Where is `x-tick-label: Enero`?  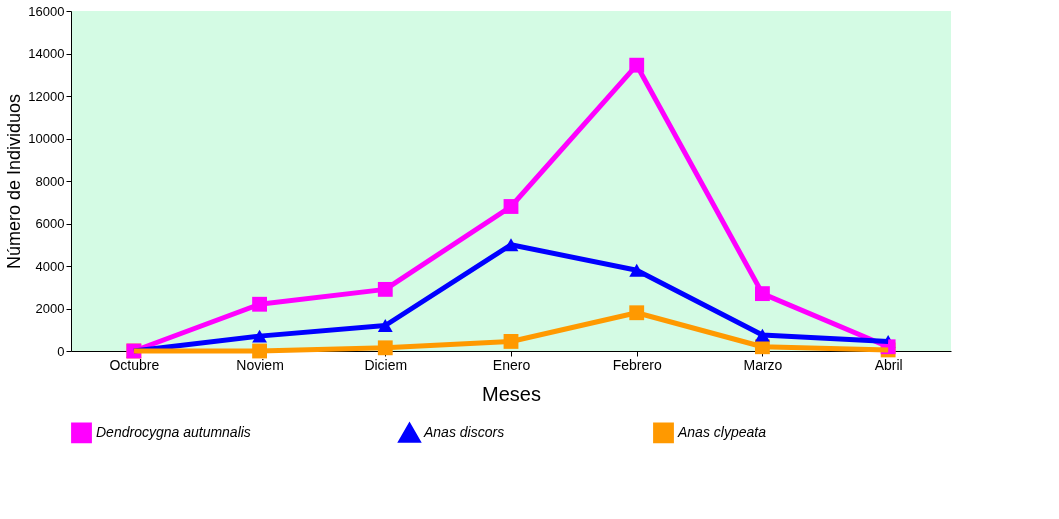 x-tick-label: Enero is located at coordinates (511, 364).